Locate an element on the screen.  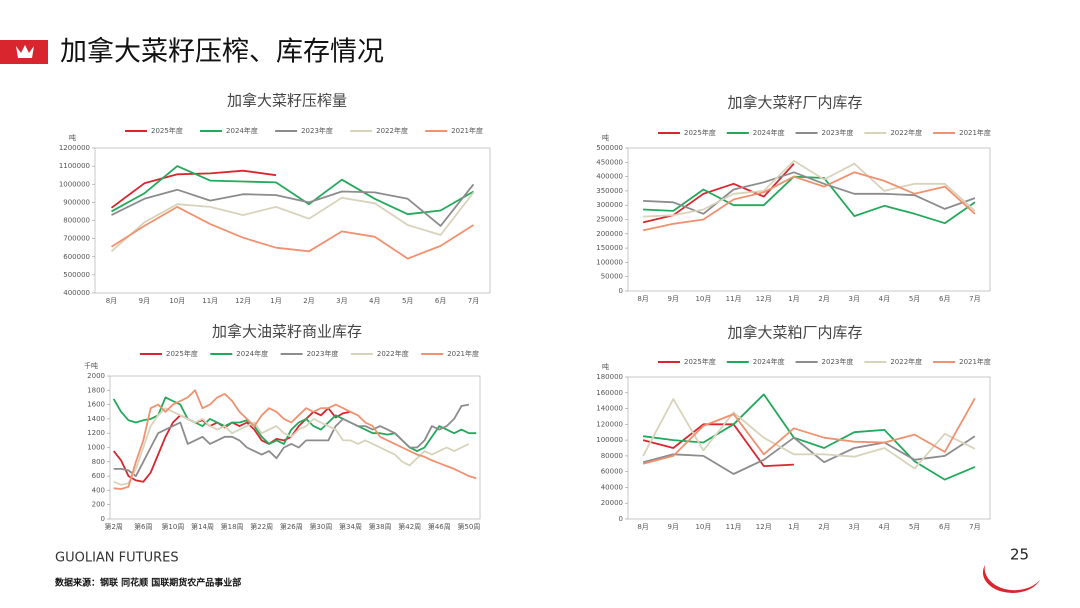
y-tick-label: 700000 is located at coordinates (76, 239).